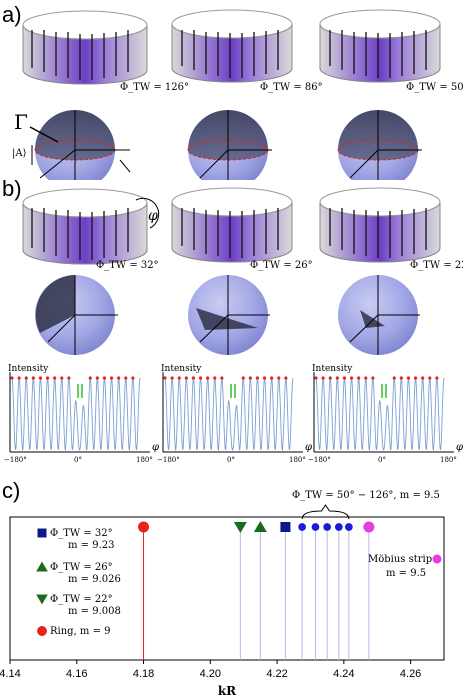 The height and width of the screenshot is (700, 463). Describe the element at coordinates (380, 46) in the screenshot. I see `strip-a3` at that location.